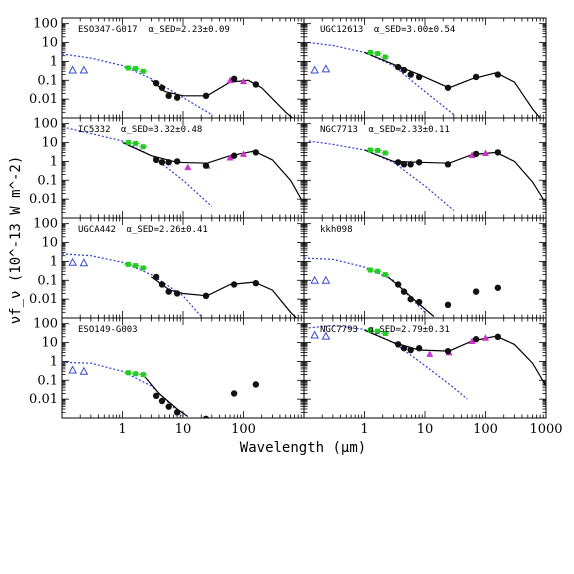 The width and height of the screenshot is (574, 574). I want to click on x-tick-label: 1000, so click(545, 429).